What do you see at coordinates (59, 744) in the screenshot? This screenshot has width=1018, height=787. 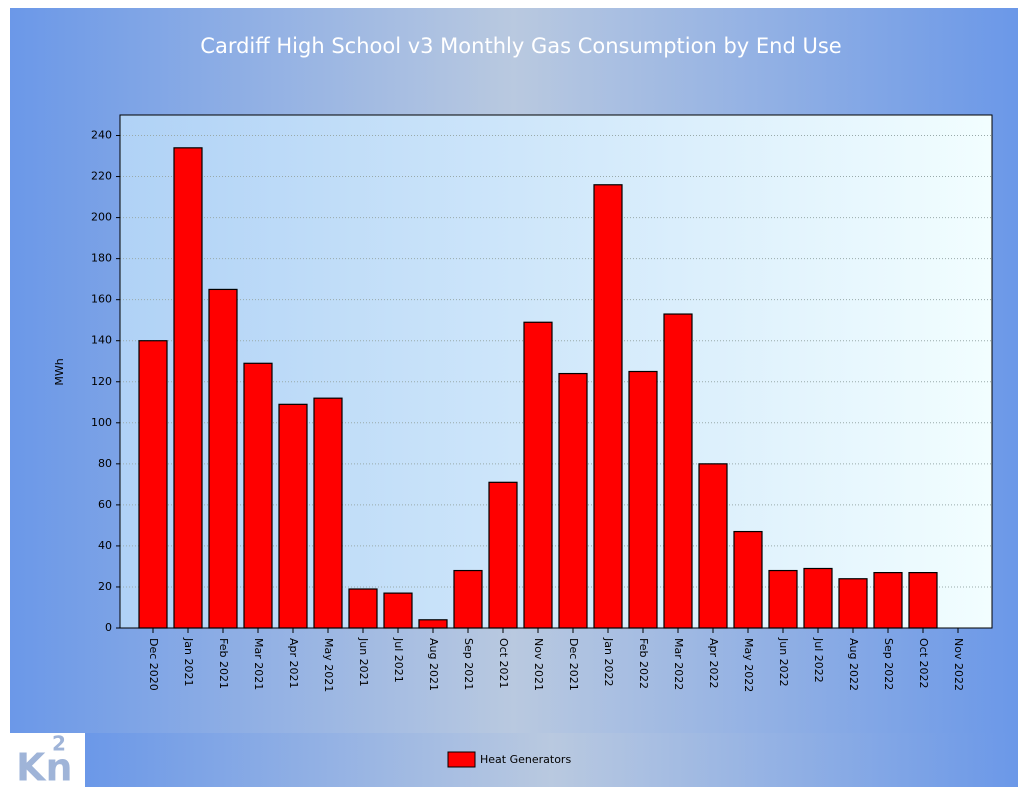 I see `logo-sup: 2` at bounding box center [59, 744].